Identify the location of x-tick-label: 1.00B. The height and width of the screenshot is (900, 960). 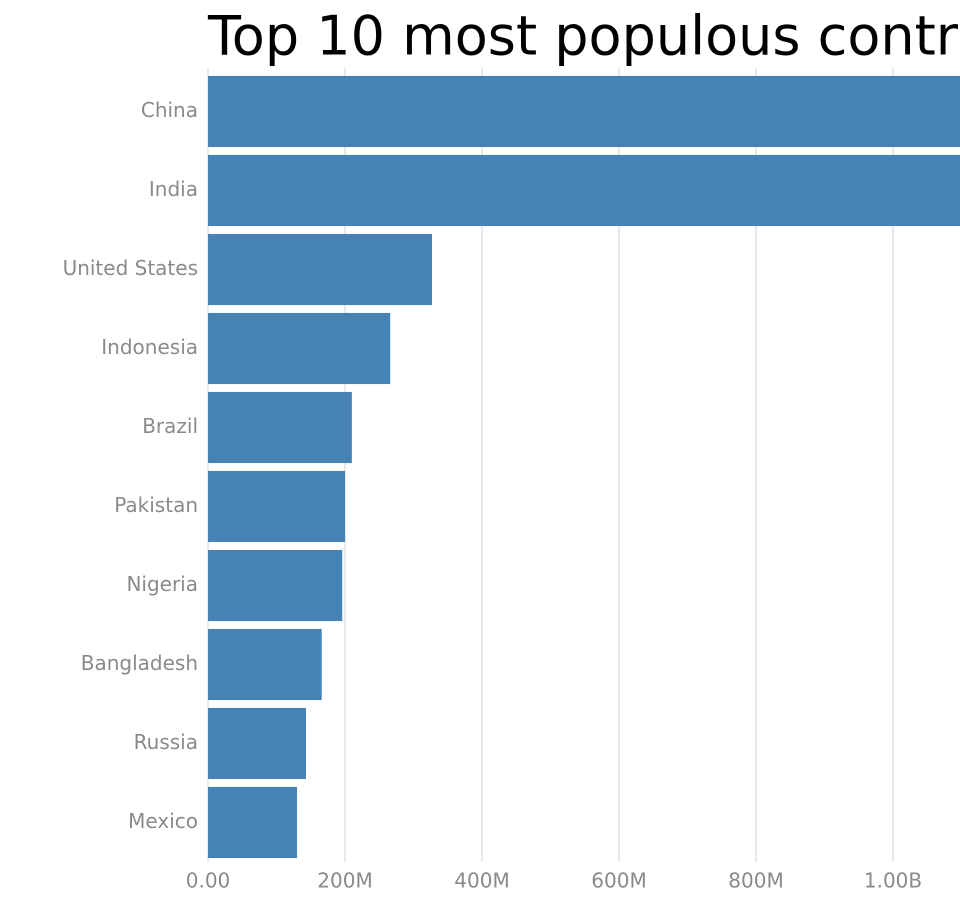
(893, 881).